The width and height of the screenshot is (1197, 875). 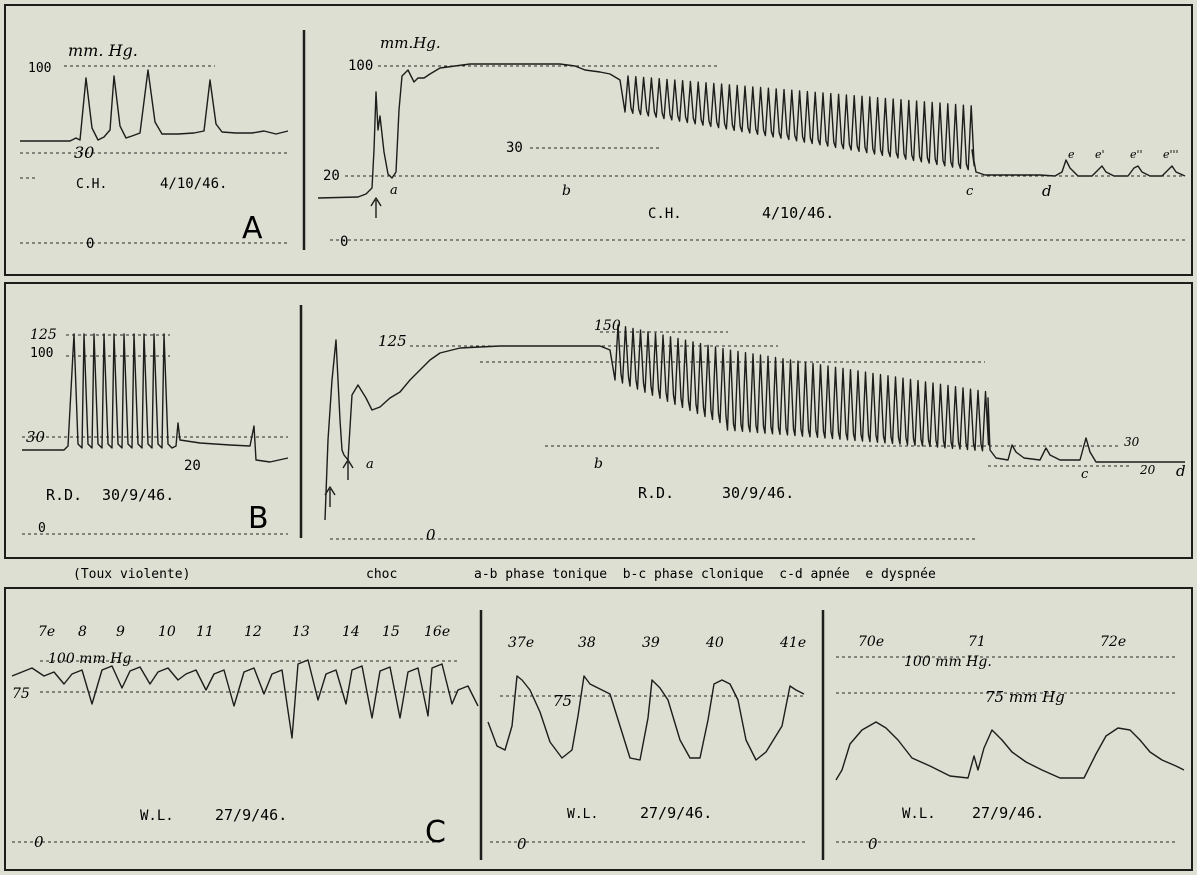 What do you see at coordinates (301, 632) in the screenshot?
I see `beat-label: 13` at bounding box center [301, 632].